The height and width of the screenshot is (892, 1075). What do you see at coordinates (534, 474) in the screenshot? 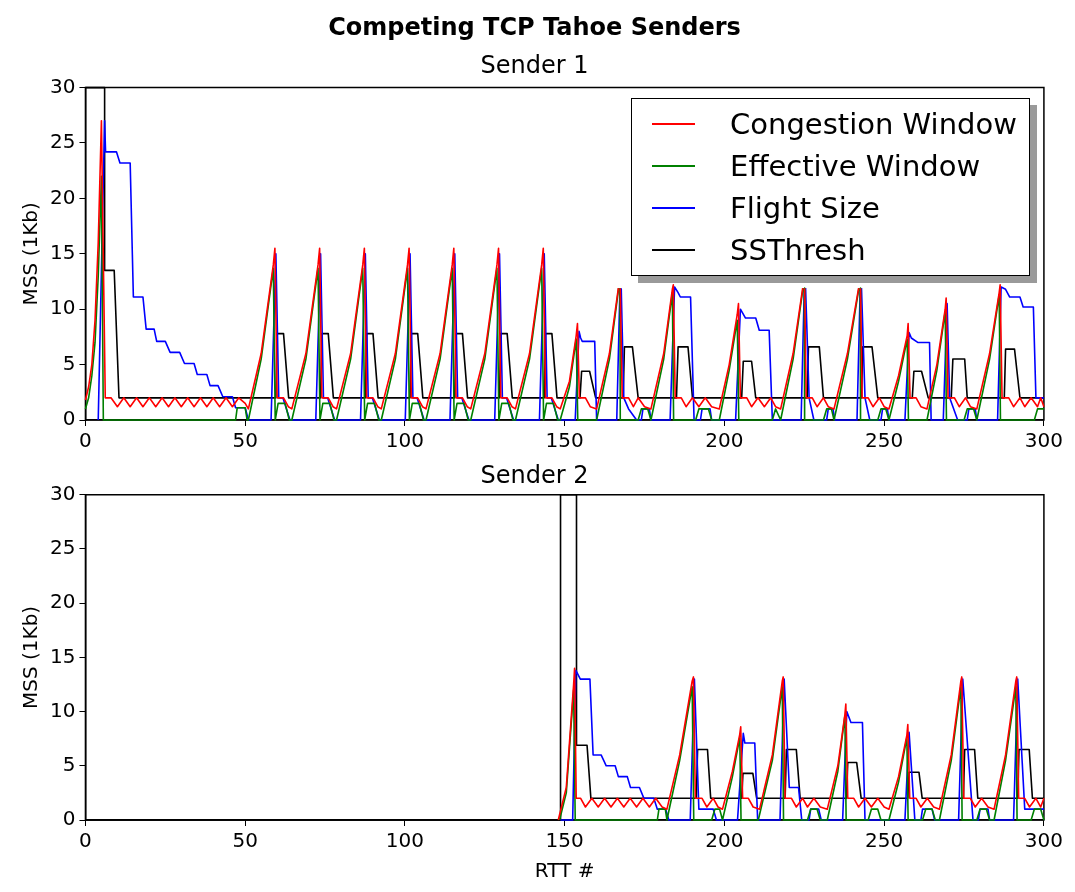
I see `chart-title: Sender 2` at bounding box center [534, 474].